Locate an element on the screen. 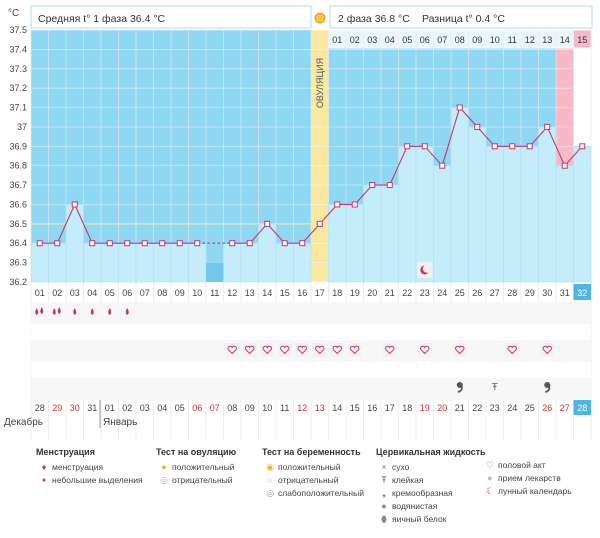 The width and height of the screenshot is (600, 538). cycle-day-label: 06 is located at coordinates (127, 293).